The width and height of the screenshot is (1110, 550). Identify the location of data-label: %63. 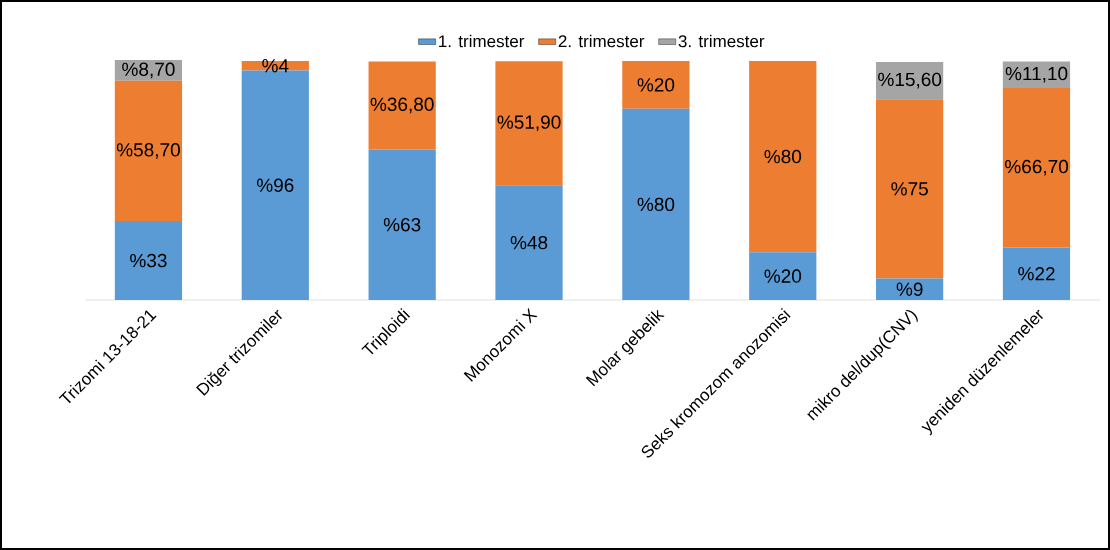
(402, 224).